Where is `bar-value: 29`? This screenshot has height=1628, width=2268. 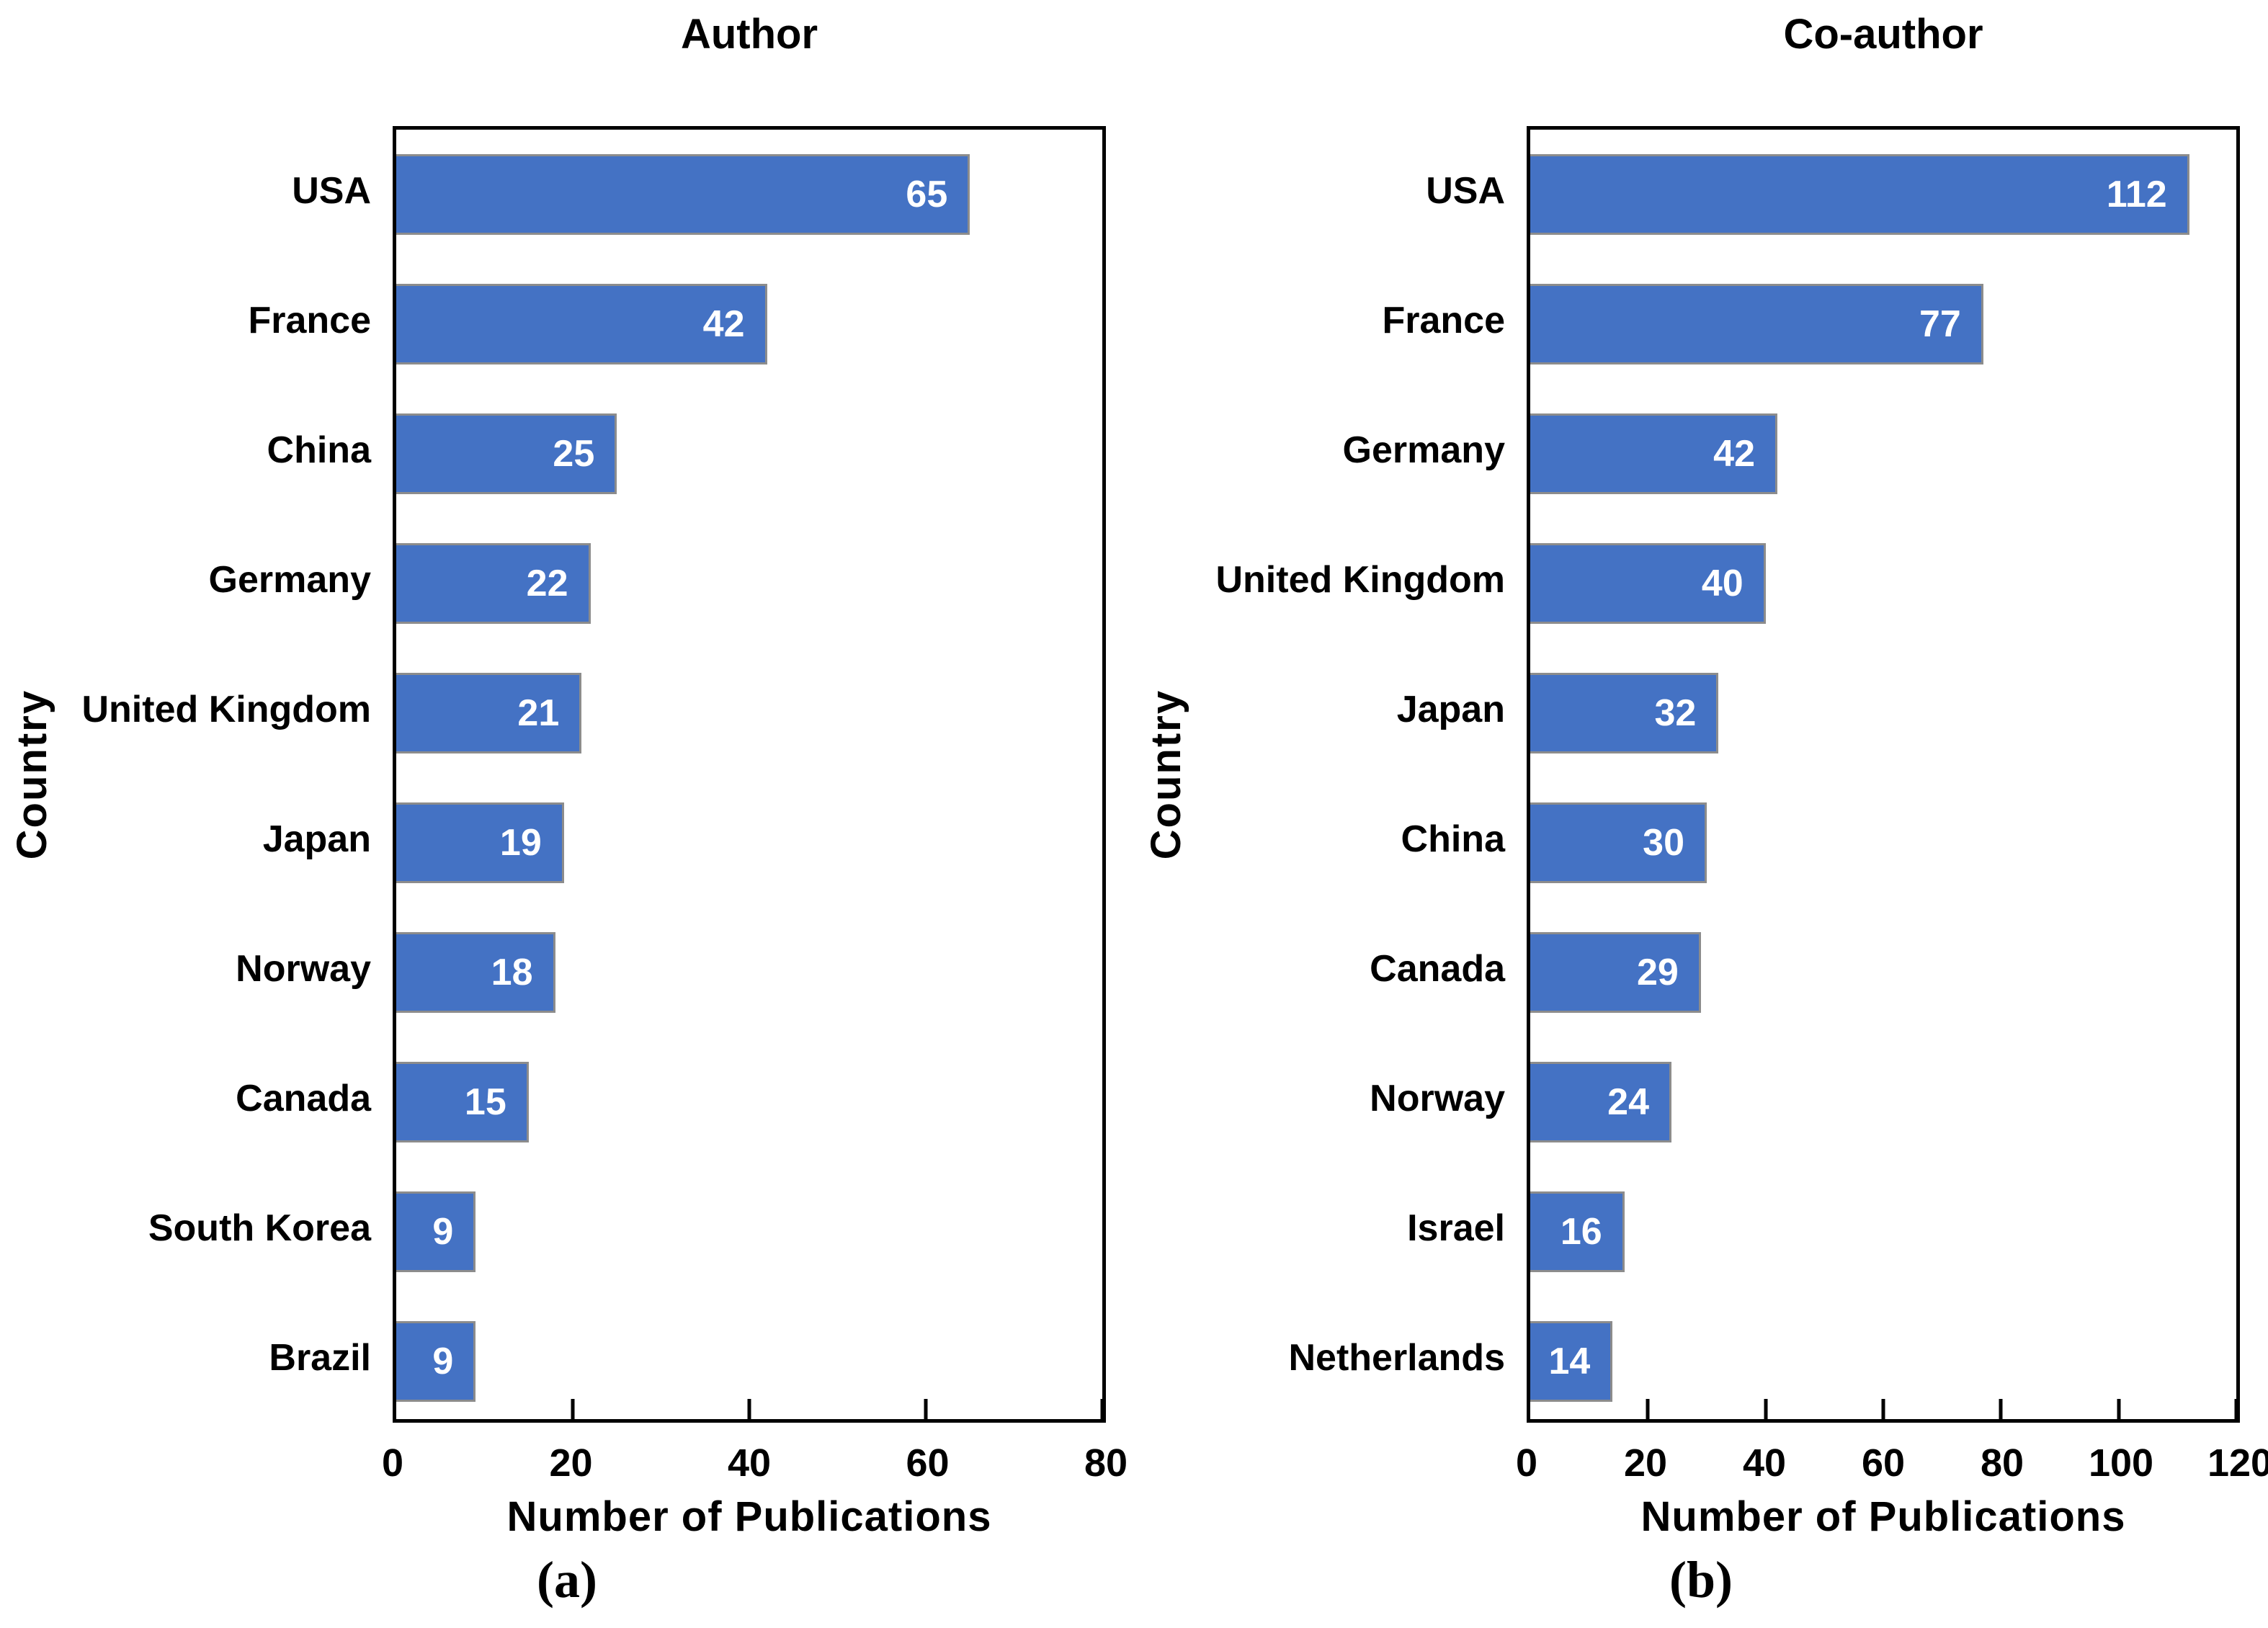 bar-value: 29 is located at coordinates (1658, 972).